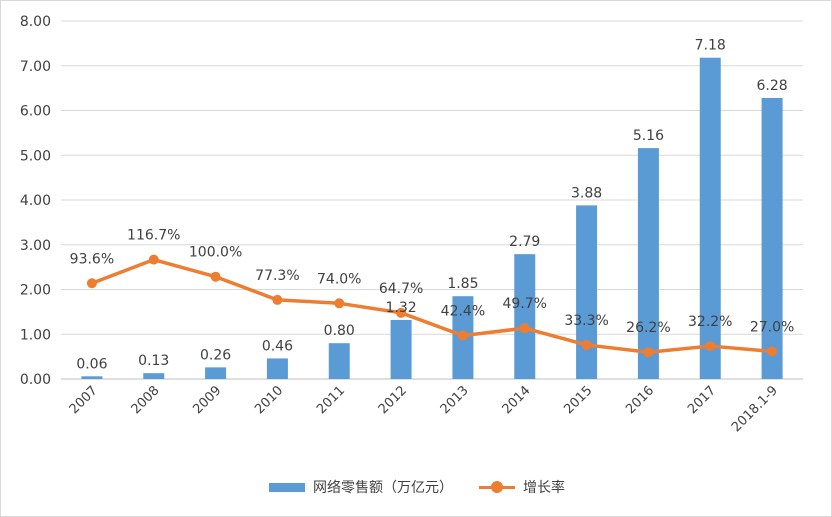 The image size is (832, 517). I want to click on y-tick-label: 1.00, so click(35, 335).